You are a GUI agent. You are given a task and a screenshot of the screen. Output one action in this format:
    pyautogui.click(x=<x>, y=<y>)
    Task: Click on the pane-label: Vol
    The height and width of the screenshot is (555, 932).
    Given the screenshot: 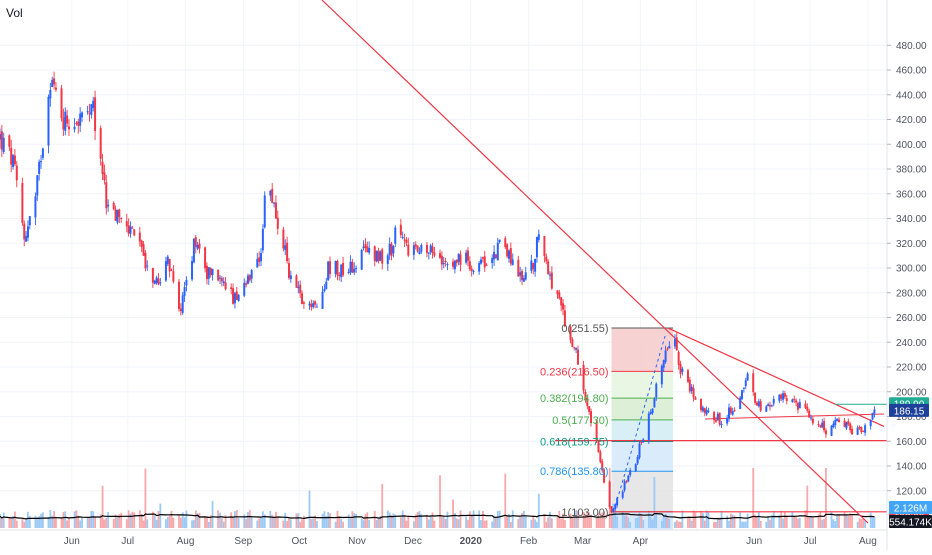 What is the action you would take?
    pyautogui.click(x=14, y=13)
    